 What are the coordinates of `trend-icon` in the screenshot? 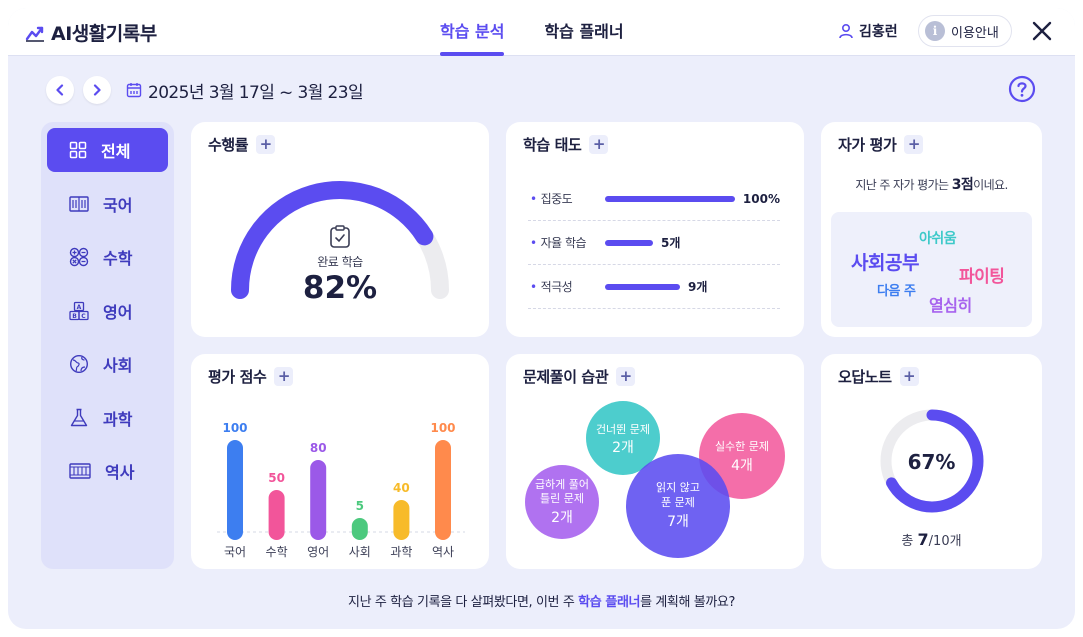 It's located at (34, 34).